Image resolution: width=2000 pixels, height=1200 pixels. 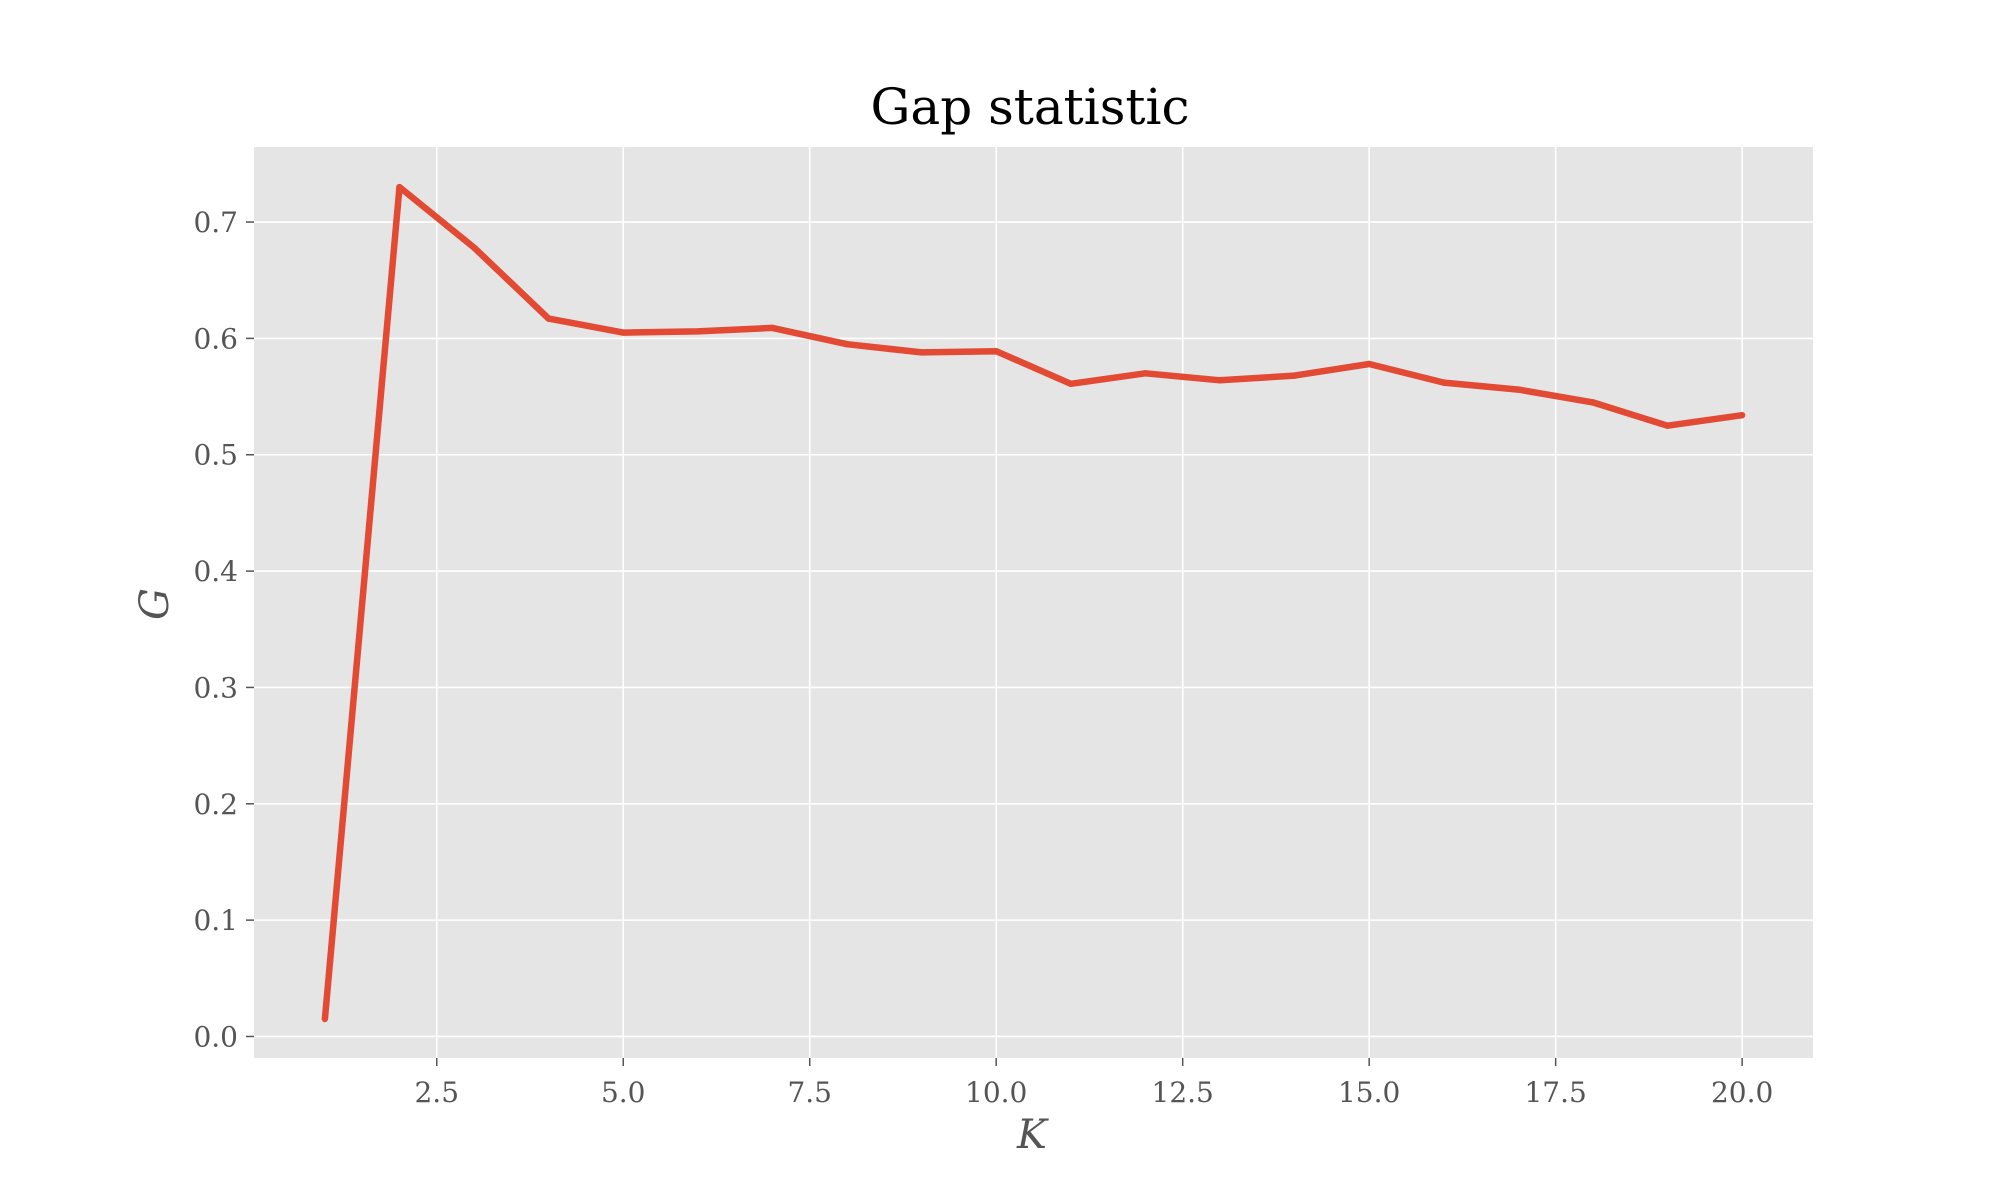 I want to click on y-tick-label: 0.6, so click(x=215, y=338).